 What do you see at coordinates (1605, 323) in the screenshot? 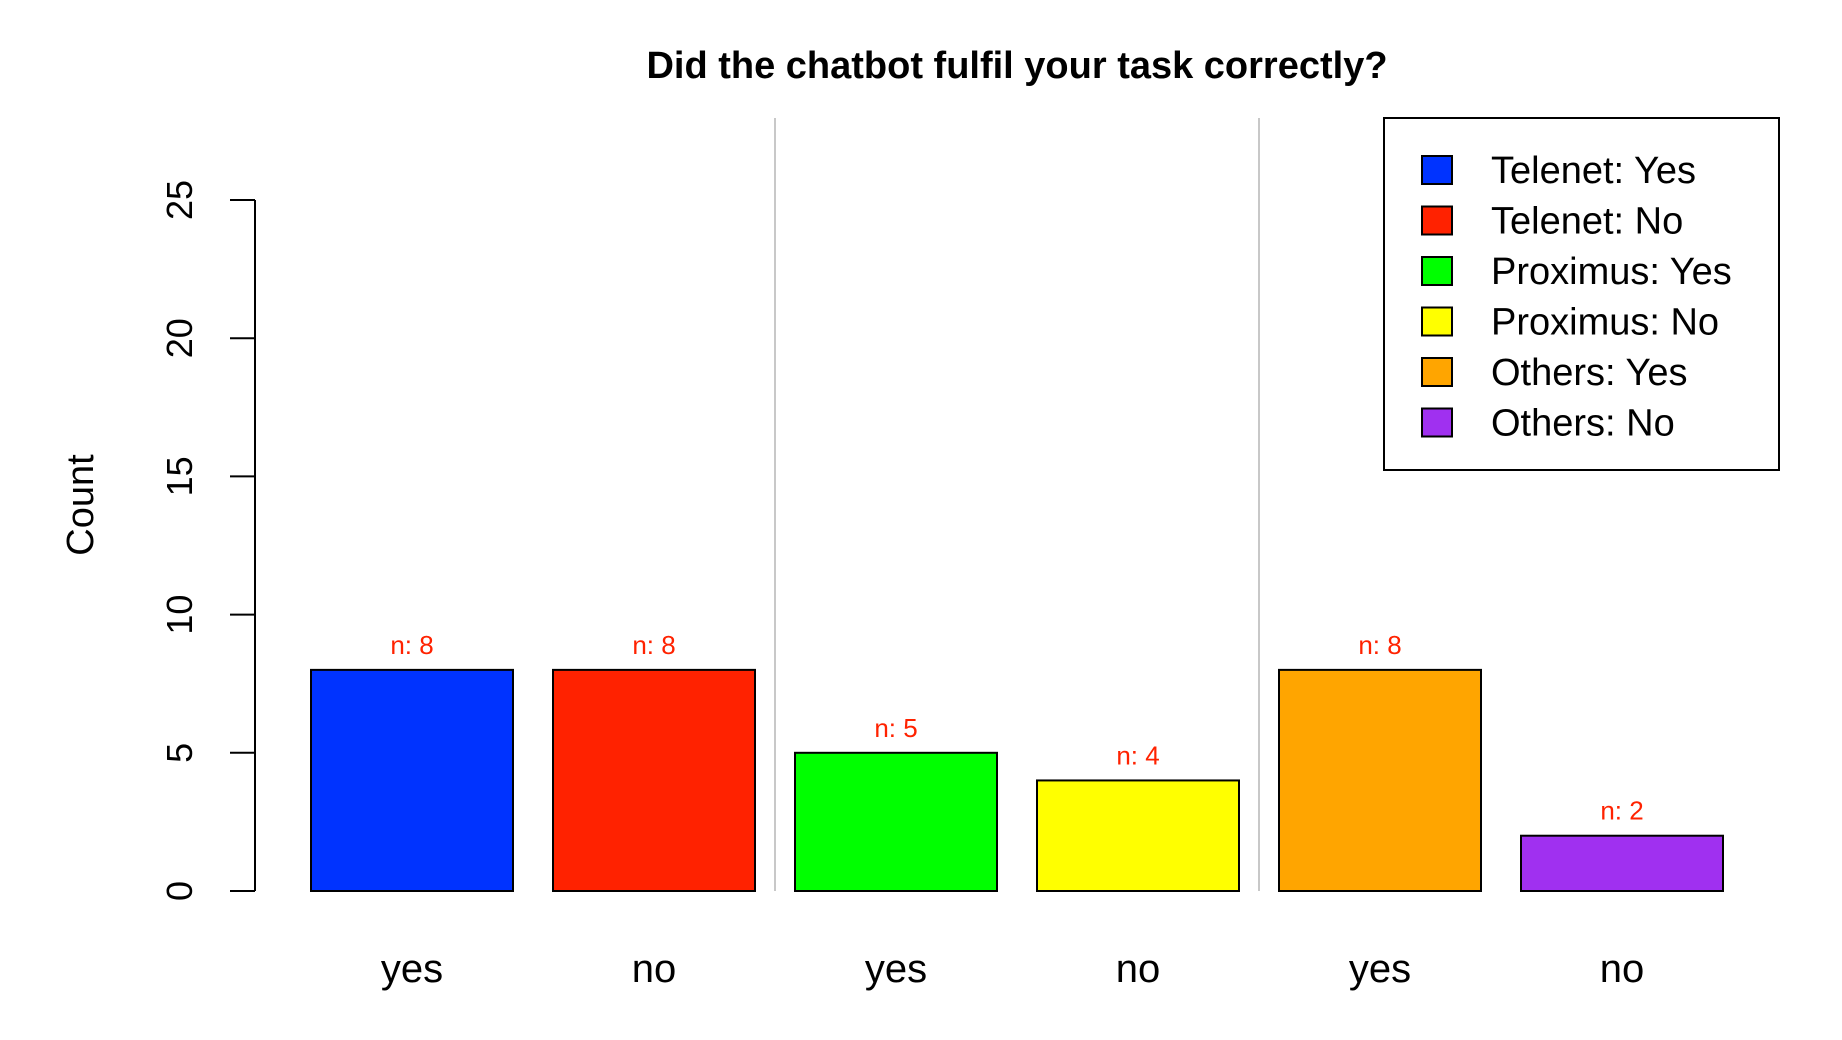
I see `legend-label: Proximus: No` at bounding box center [1605, 323].